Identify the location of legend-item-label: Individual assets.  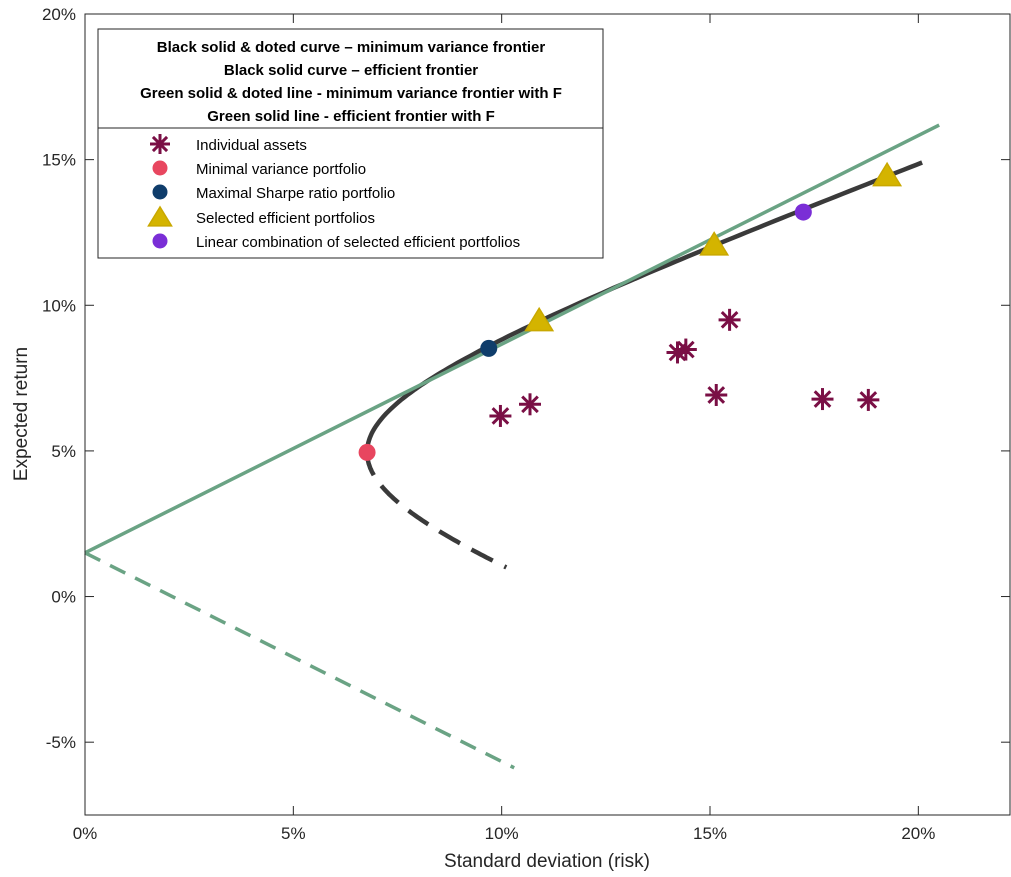
(251, 145).